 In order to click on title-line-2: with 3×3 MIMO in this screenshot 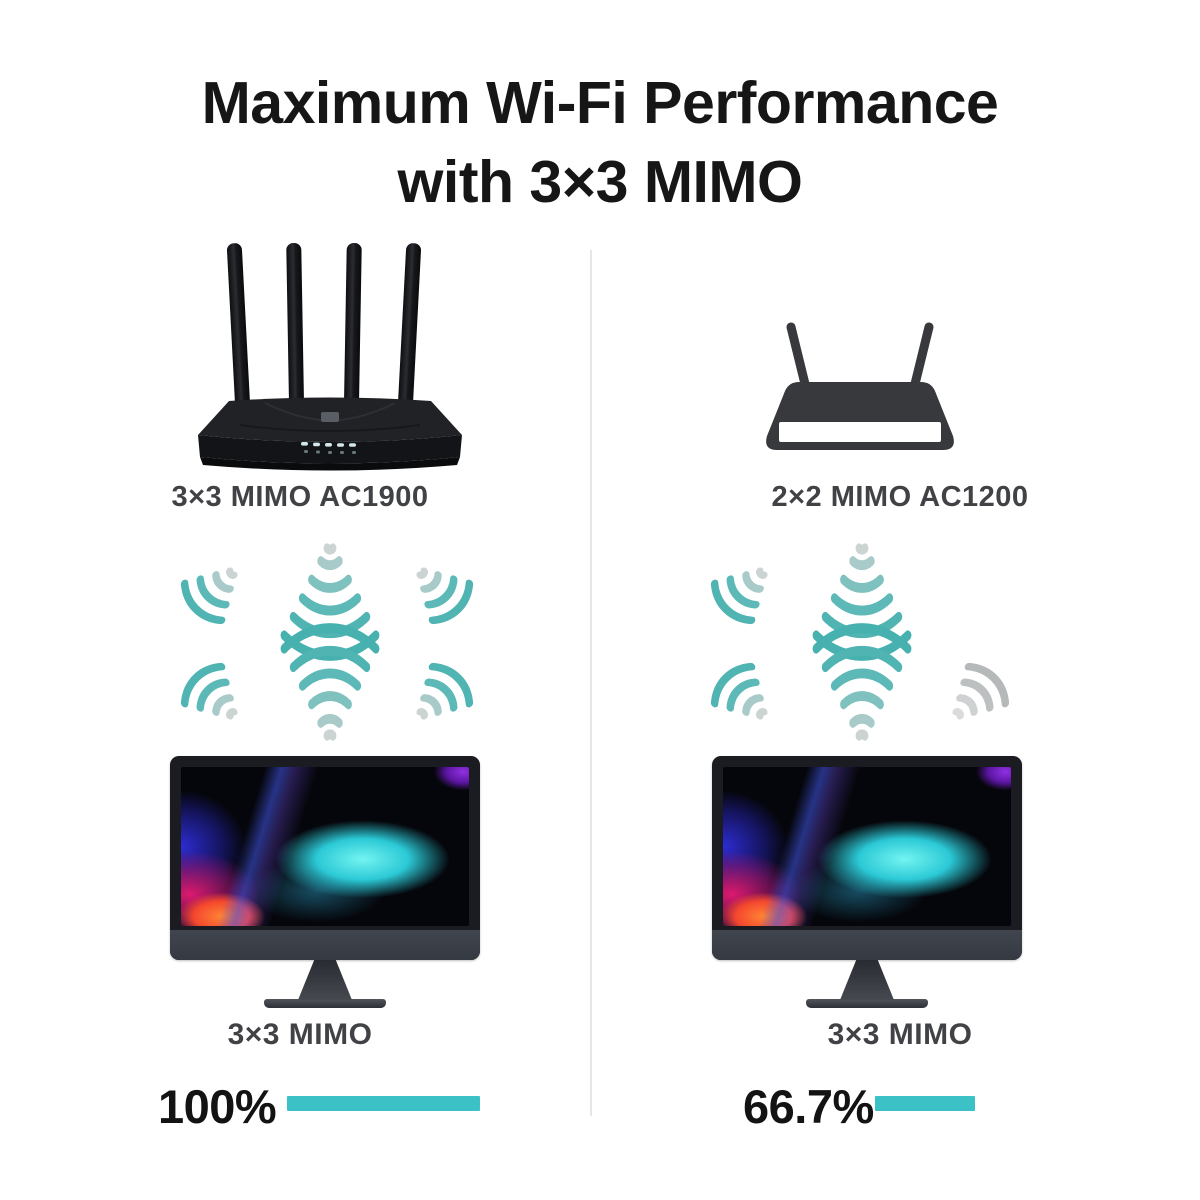, I will do `click(600, 182)`.